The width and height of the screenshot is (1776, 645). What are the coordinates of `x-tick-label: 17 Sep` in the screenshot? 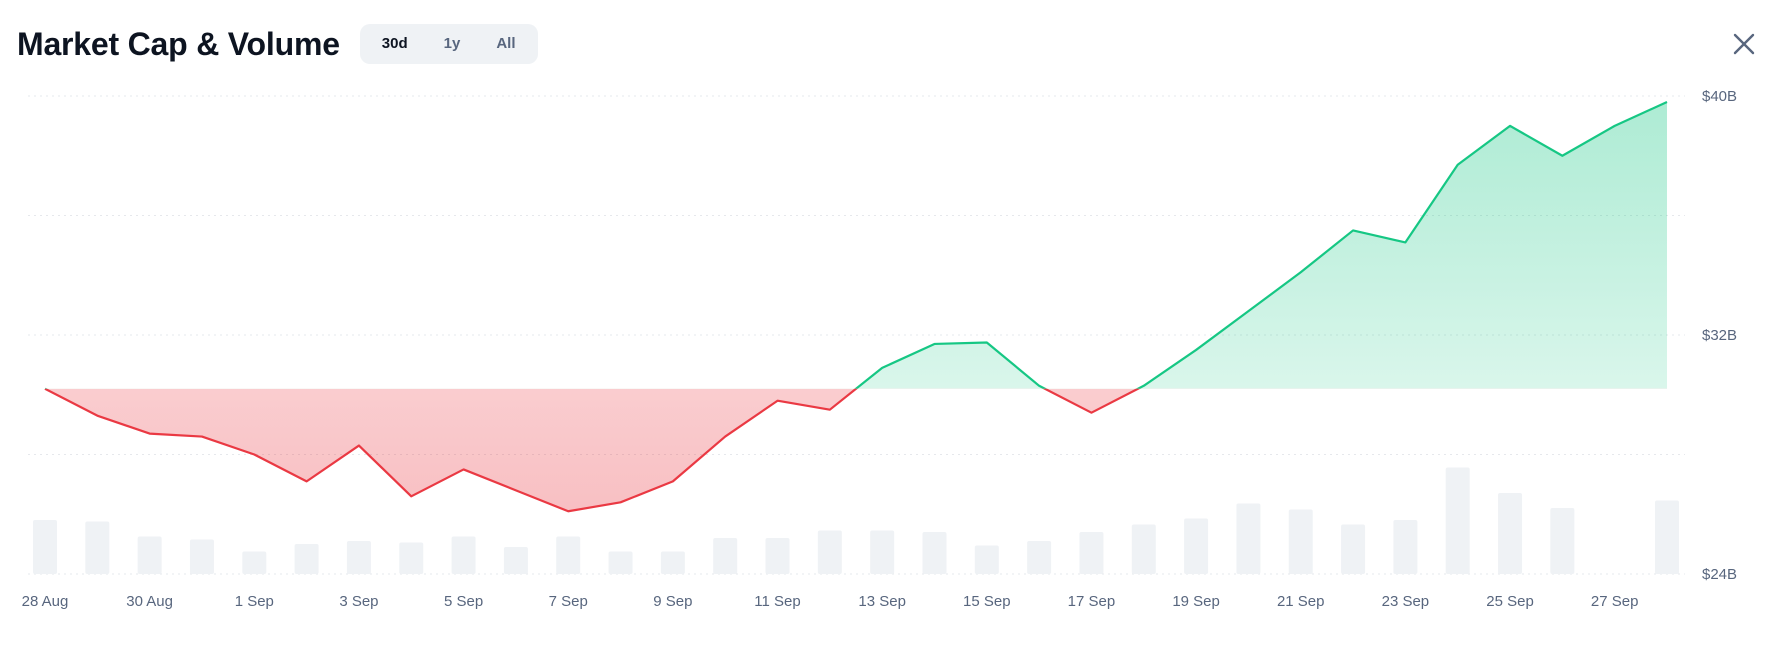 It's located at (1092, 601).